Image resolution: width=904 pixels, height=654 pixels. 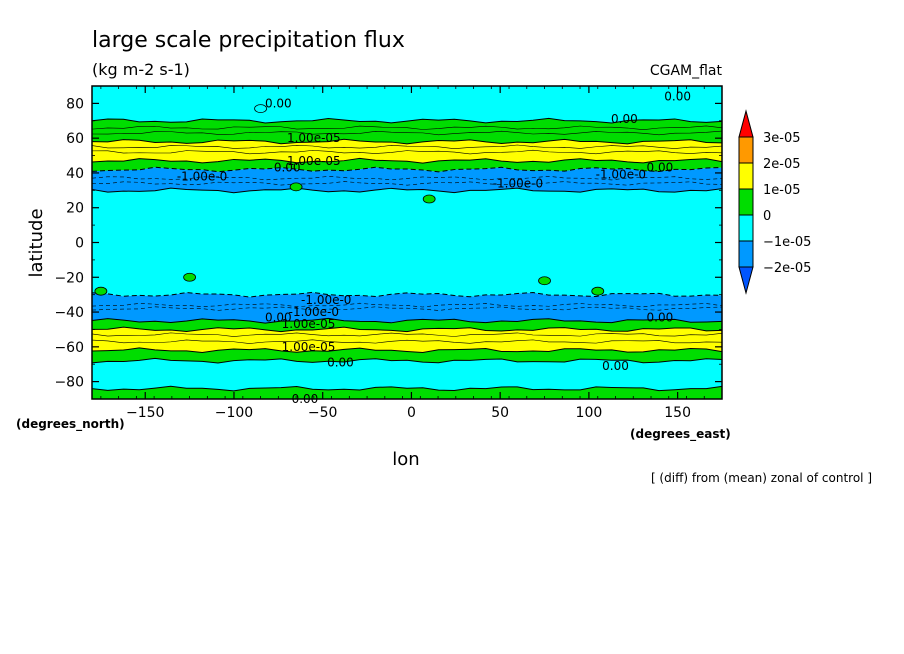 What do you see at coordinates (746, 280) in the screenshot?
I see `colorbar-arrow-bottom` at bounding box center [746, 280].